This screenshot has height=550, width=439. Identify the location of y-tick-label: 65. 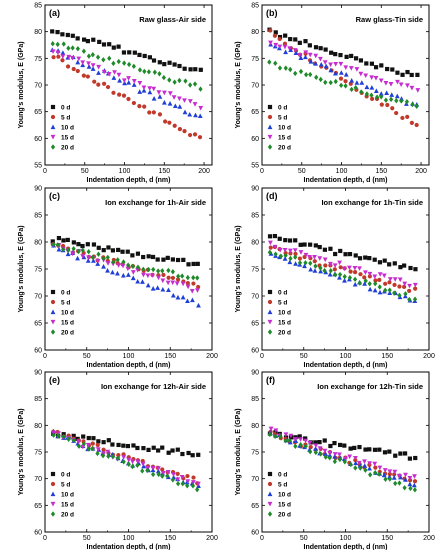
(255, 324).